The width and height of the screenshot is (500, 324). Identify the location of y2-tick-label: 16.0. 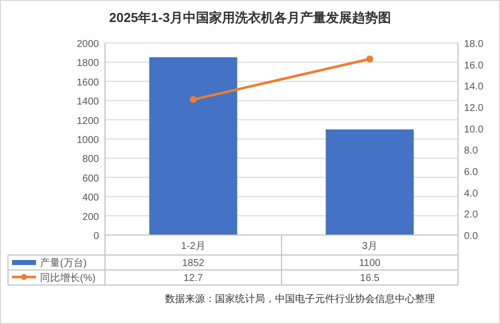
(474, 66).